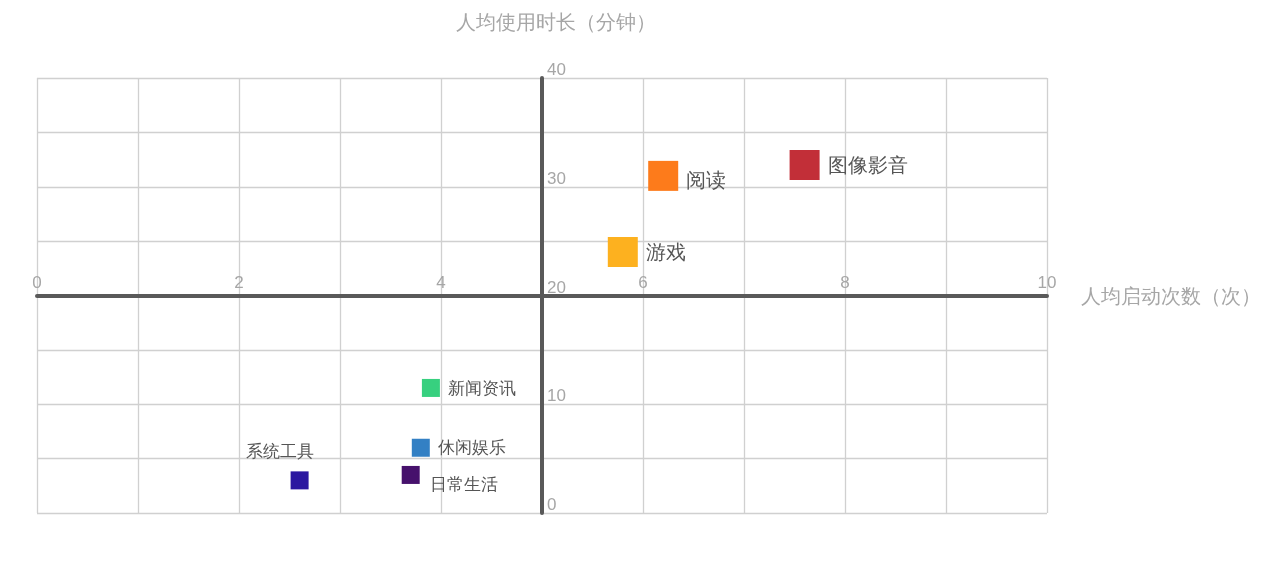 The image size is (1284, 563). What do you see at coordinates (441, 282) in the screenshot?
I see `x-tick-label: 4` at bounding box center [441, 282].